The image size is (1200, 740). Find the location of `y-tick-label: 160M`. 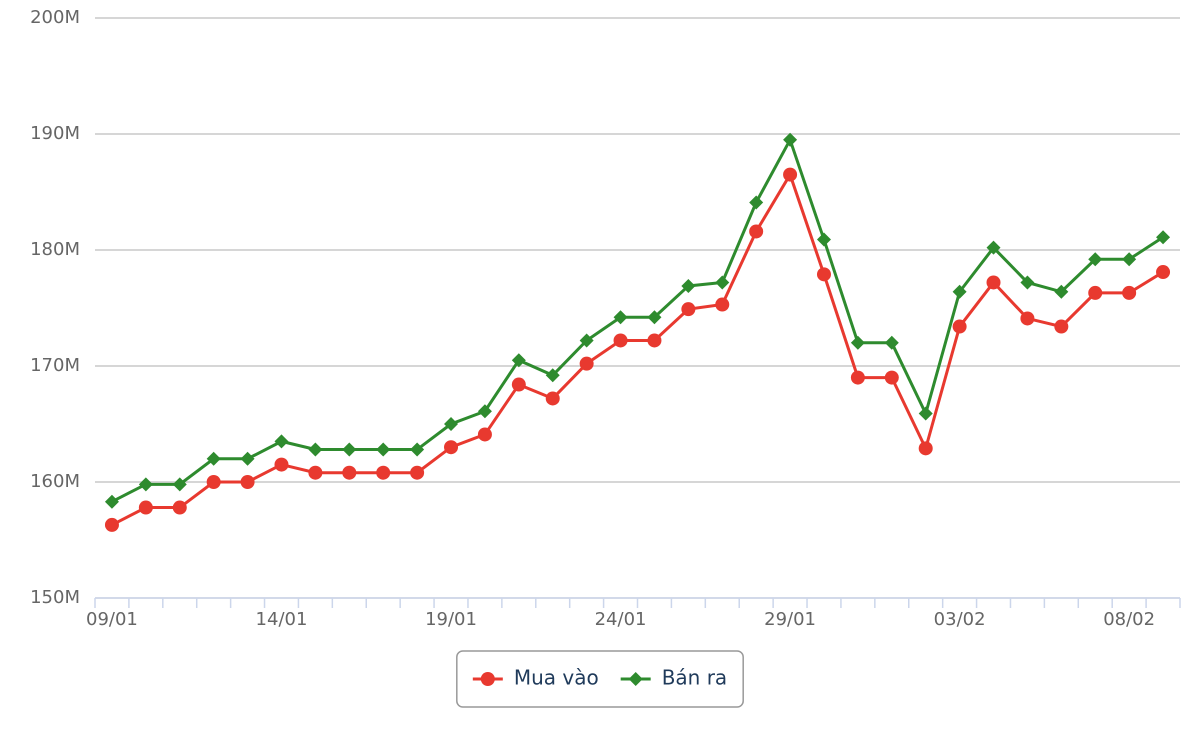

y-tick-label: 160M is located at coordinates (55, 481).